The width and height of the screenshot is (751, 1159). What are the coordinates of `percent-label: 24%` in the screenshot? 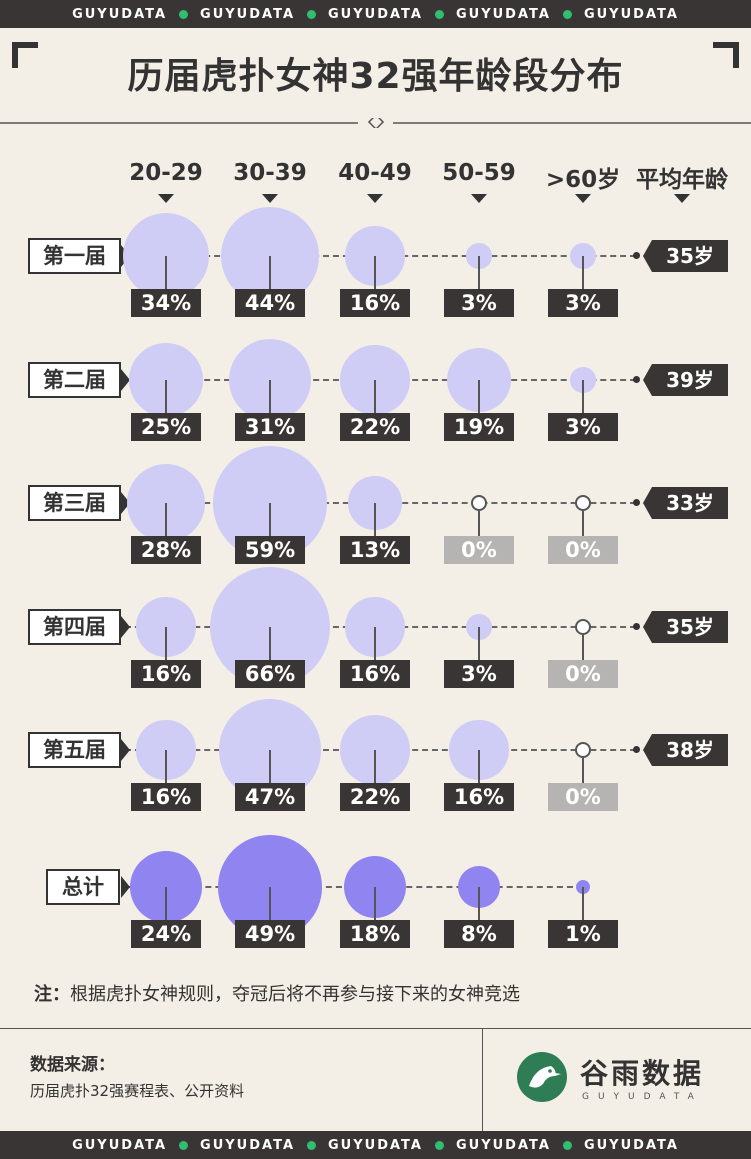 It's located at (166, 934).